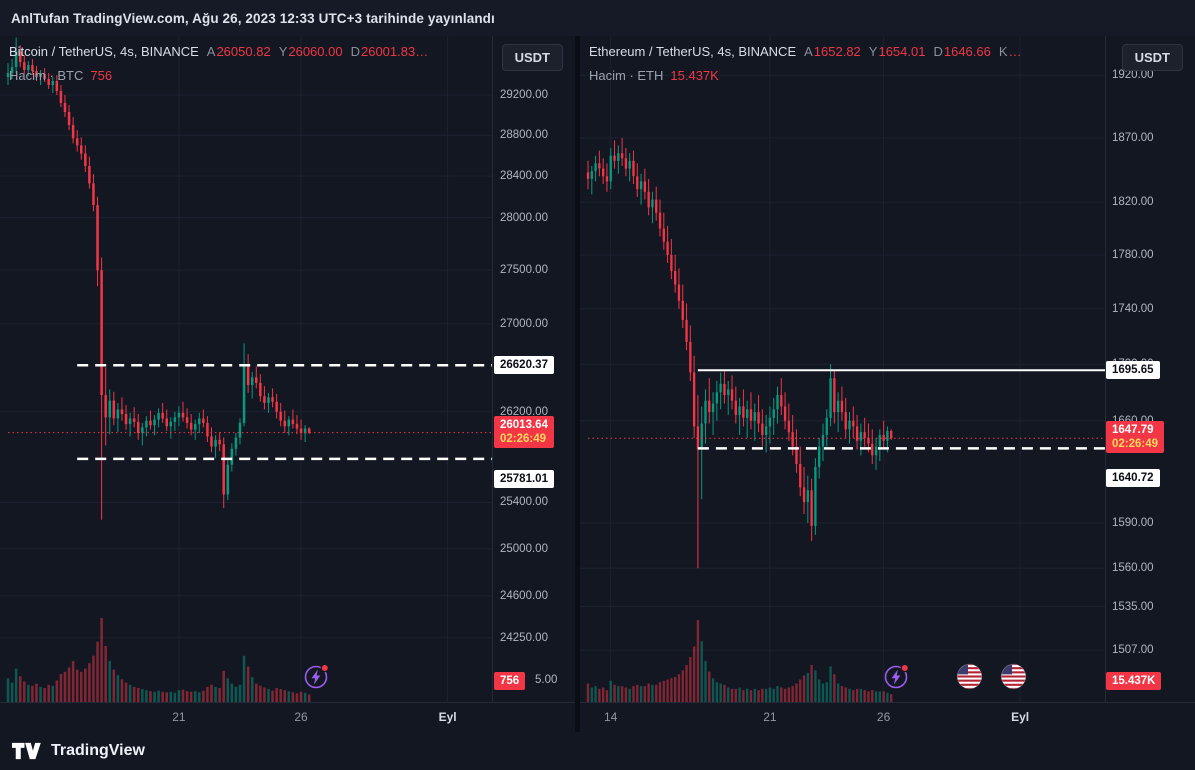 This screenshot has width=1195, height=770. Describe the element at coordinates (524, 176) in the screenshot. I see `price-axis-label: 28400.00` at that location.